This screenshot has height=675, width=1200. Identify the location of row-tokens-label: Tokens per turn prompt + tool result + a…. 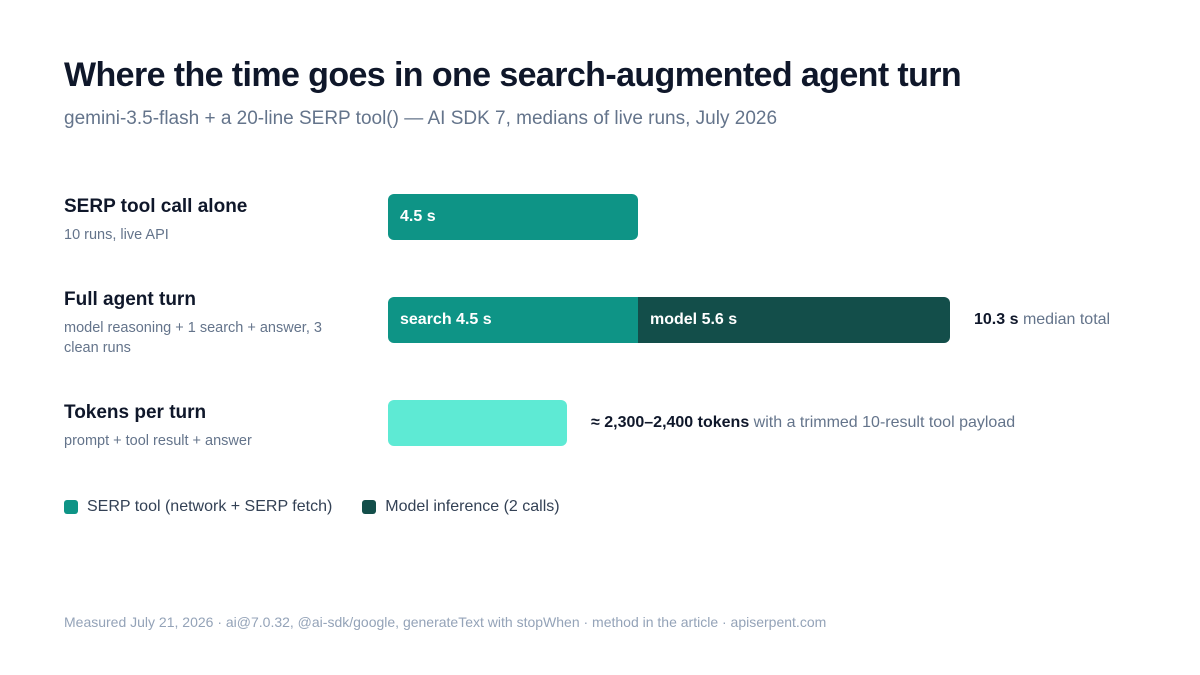
(209, 426).